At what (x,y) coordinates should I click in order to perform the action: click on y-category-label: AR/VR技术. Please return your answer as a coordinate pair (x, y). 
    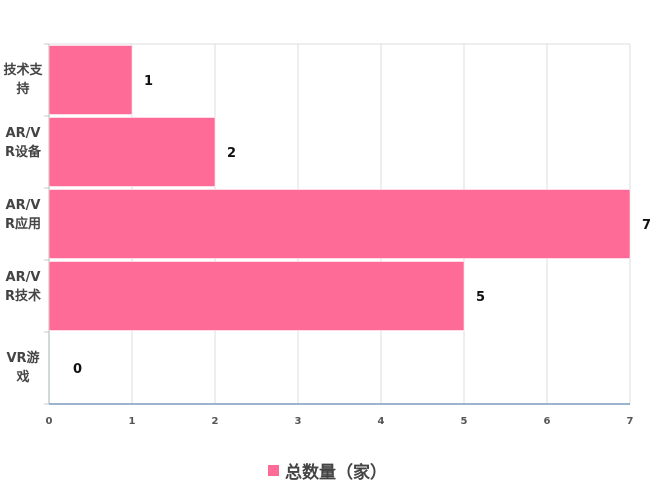
    Looking at the image, I should click on (22, 286).